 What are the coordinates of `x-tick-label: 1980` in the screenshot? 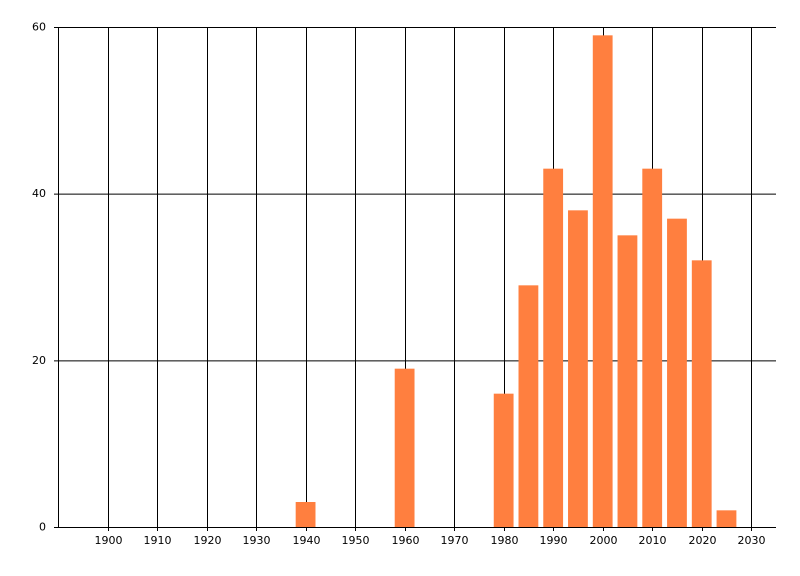 It's located at (505, 540).